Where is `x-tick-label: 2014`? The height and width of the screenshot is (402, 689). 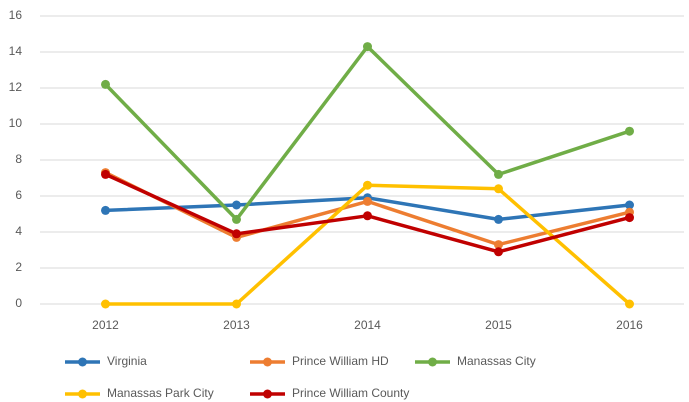
x-tick-label: 2014 is located at coordinates (367, 325).